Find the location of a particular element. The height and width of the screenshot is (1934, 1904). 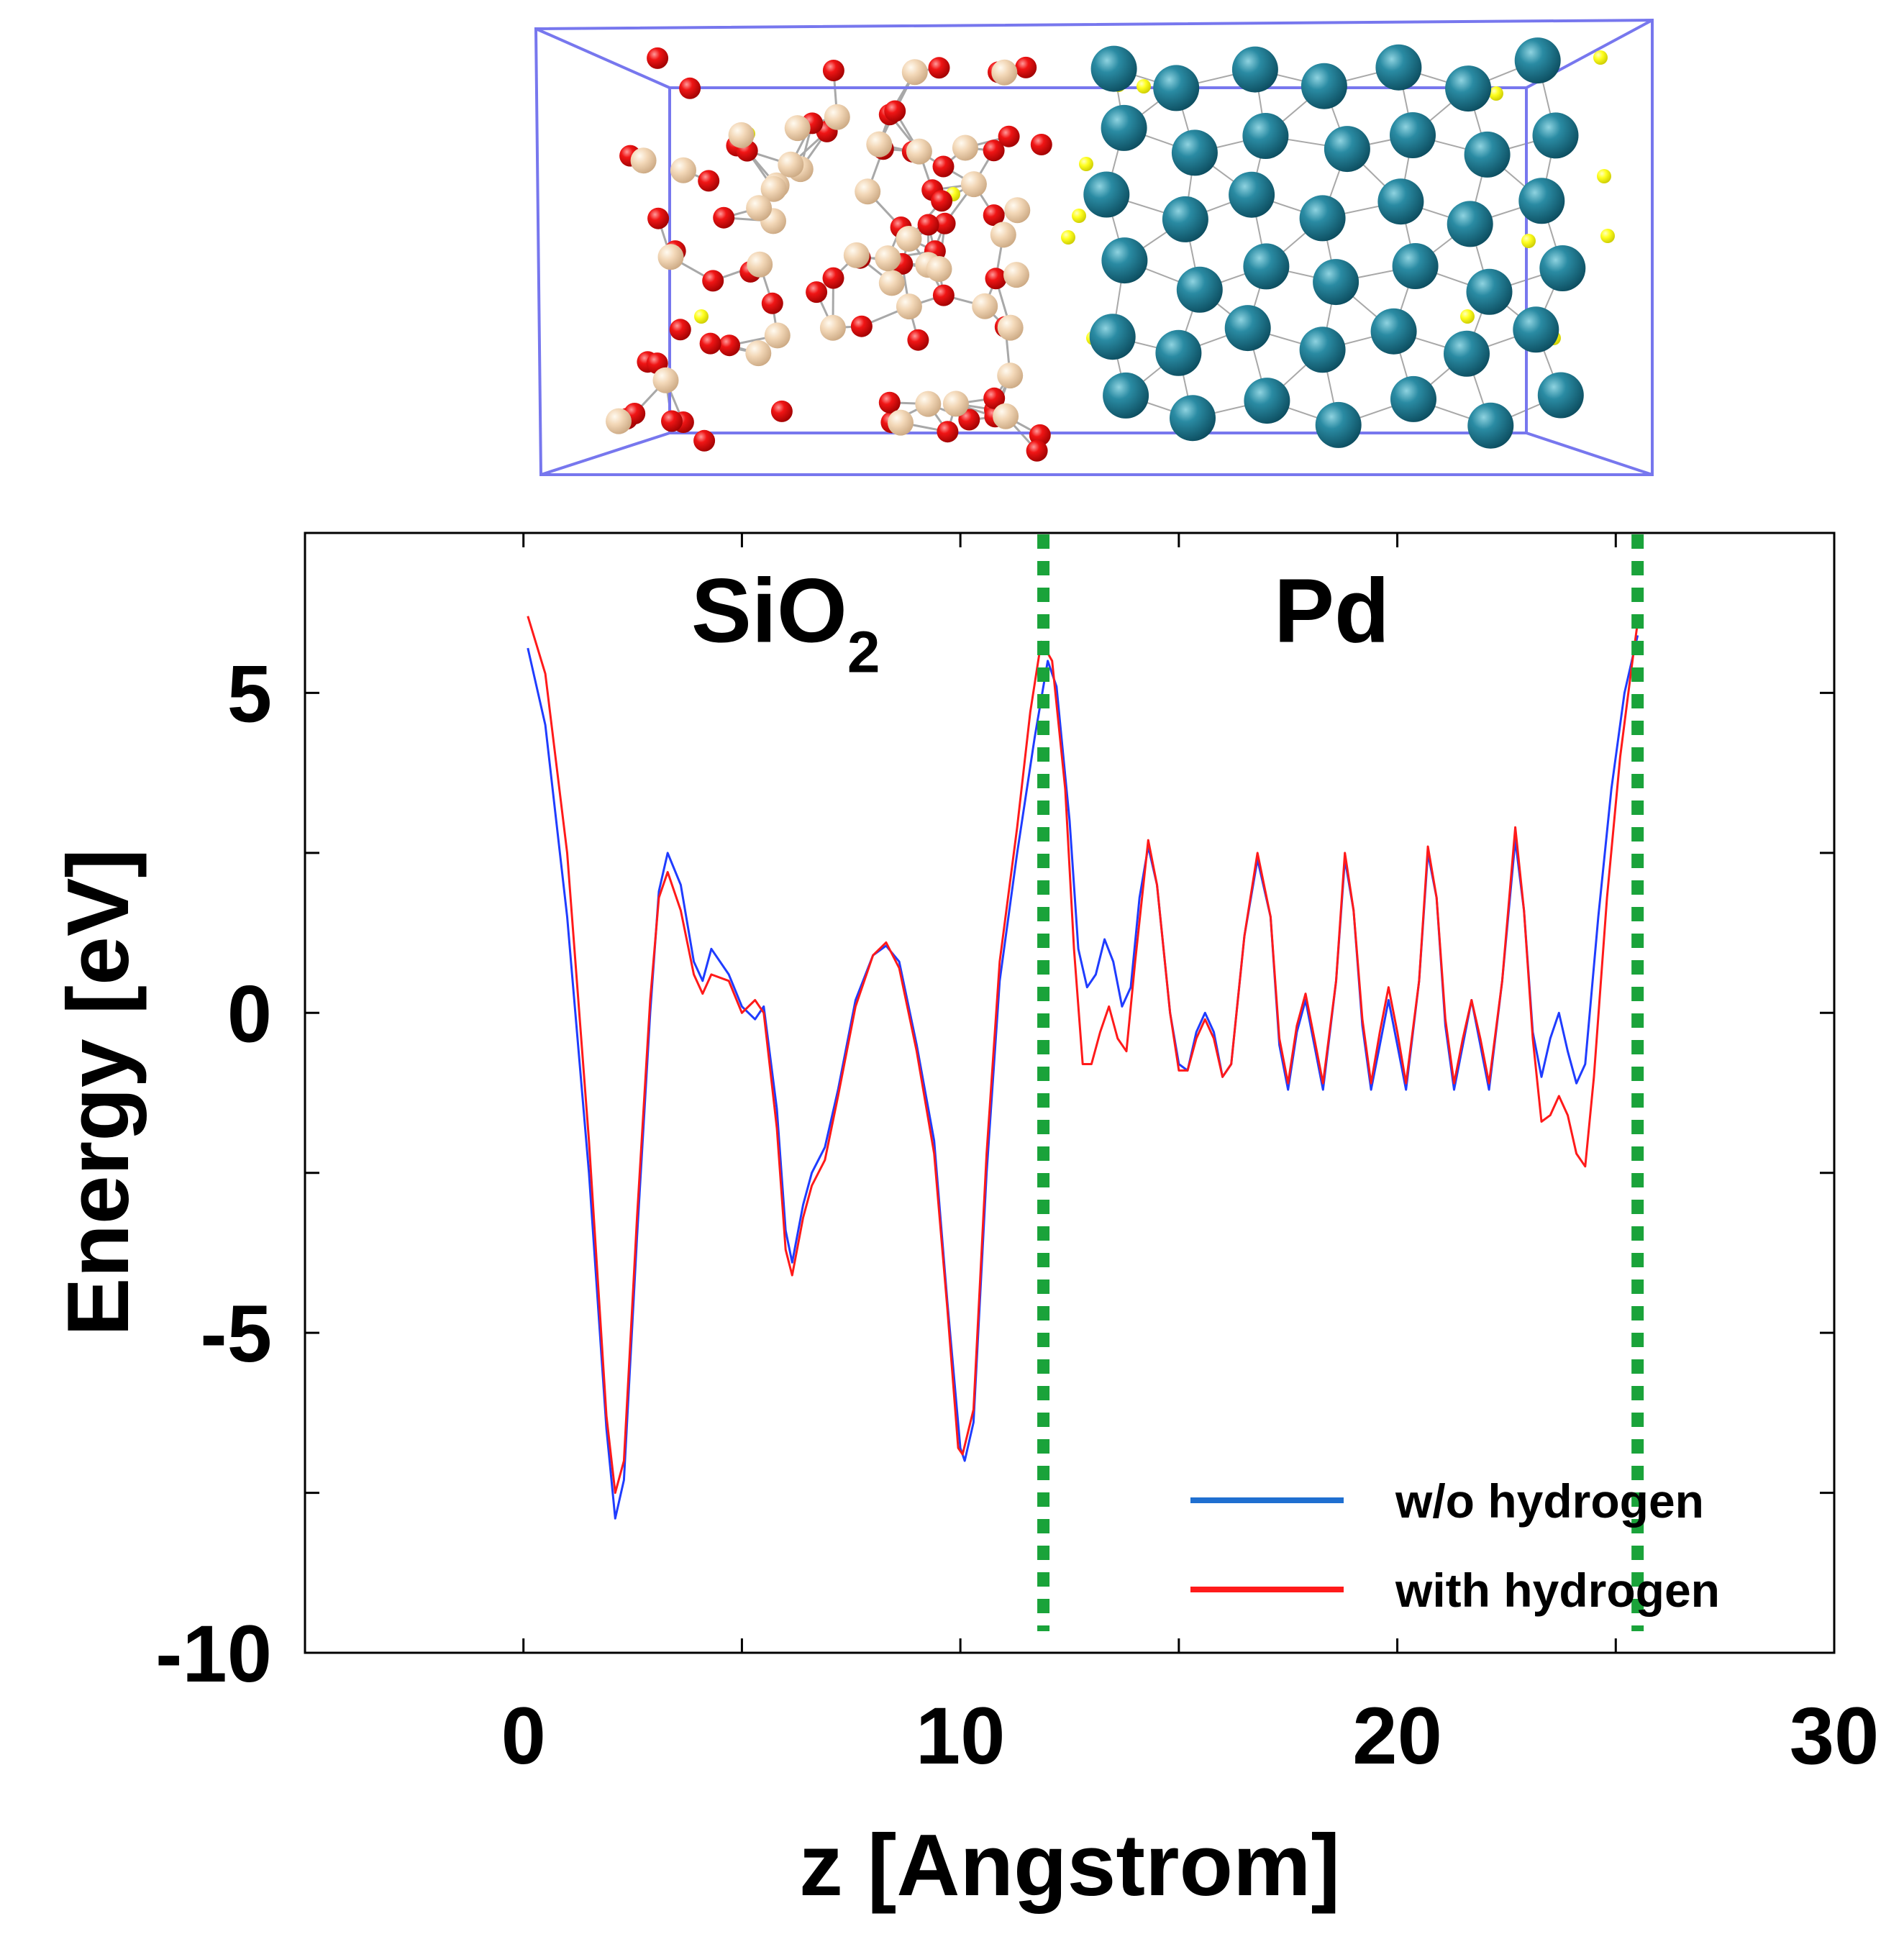

y-tick-label: 5 is located at coordinates (249, 694).